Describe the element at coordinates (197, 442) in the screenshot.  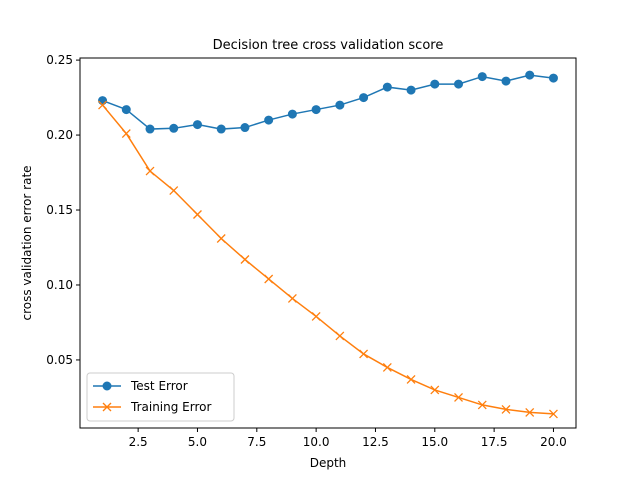
I see `x-tick-label: 5.0` at that location.